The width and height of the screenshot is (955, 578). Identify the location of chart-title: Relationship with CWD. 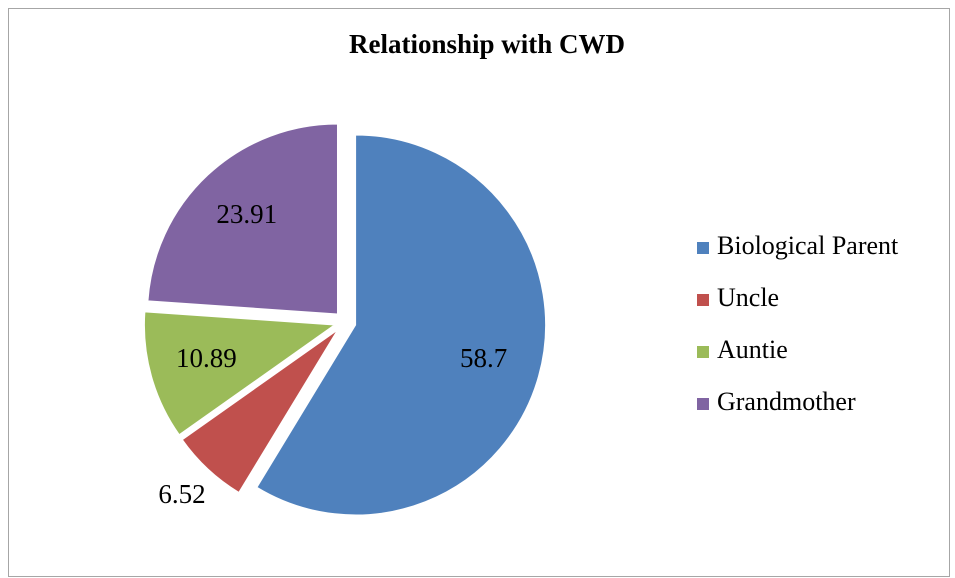
(487, 44).